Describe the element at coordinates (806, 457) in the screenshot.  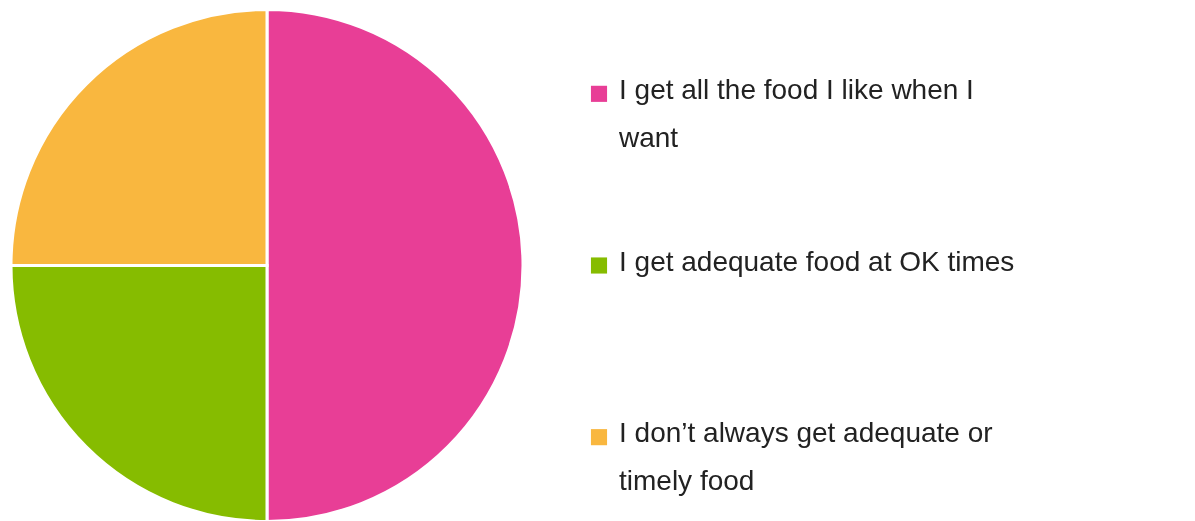
I see `legend-label: I don’t always get adequate or timely food` at that location.